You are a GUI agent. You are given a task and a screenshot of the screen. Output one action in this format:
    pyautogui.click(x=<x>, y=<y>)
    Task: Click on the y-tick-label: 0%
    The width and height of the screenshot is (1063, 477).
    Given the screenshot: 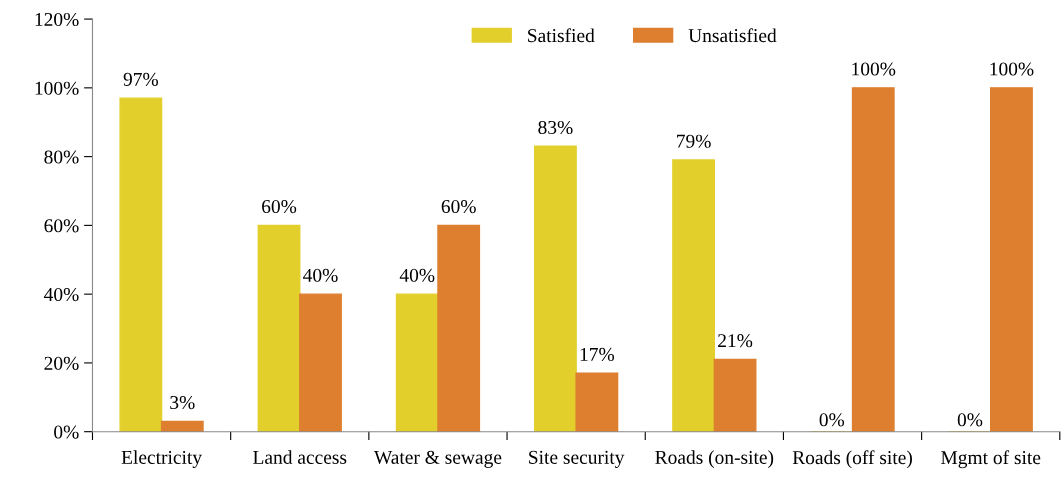 What is the action you would take?
    pyautogui.click(x=66, y=432)
    